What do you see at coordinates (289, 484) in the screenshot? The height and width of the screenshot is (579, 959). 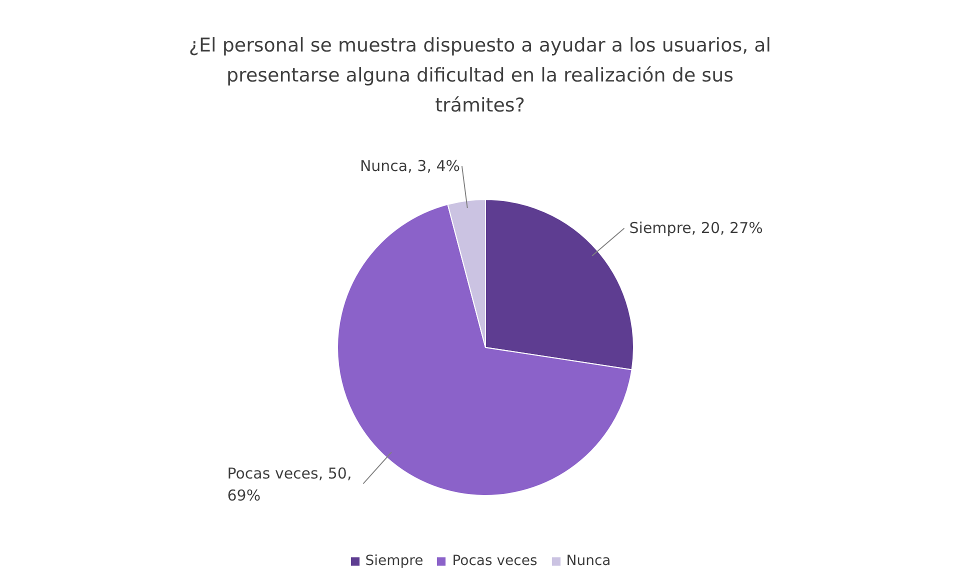 I see `data-label: Pocas veces, 50, 69%` at bounding box center [289, 484].